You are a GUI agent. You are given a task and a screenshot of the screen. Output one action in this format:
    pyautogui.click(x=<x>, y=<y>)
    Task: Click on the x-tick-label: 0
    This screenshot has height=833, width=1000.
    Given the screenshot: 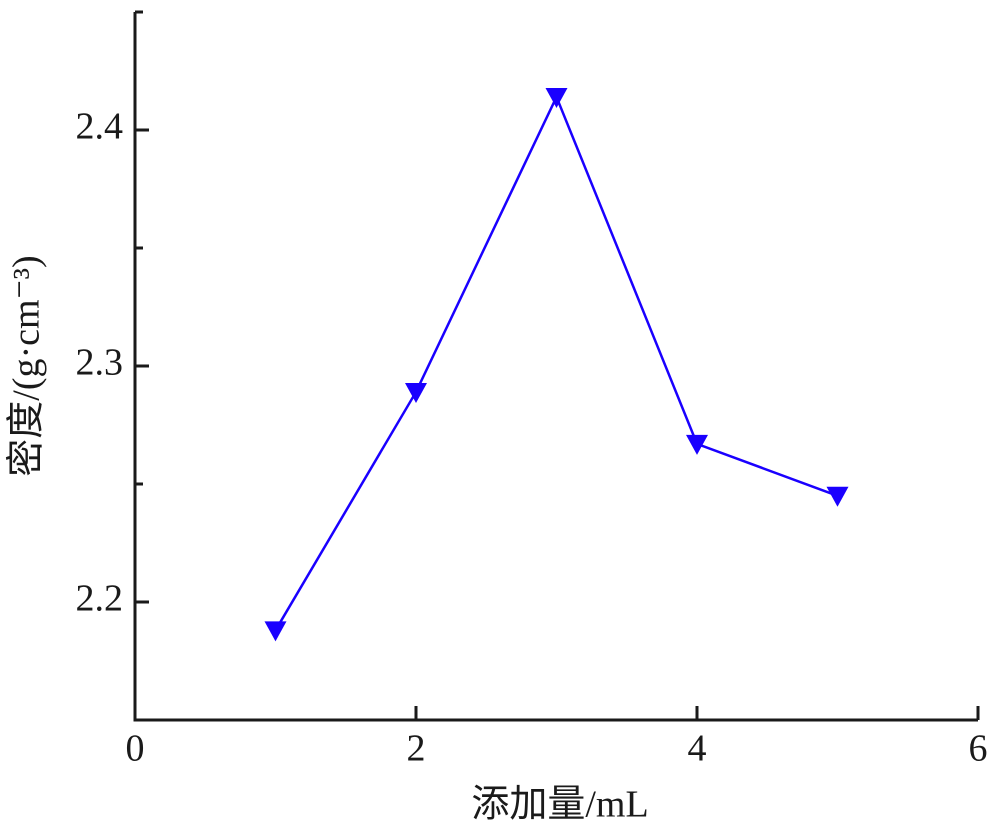 What is the action you would take?
    pyautogui.click(x=135, y=749)
    